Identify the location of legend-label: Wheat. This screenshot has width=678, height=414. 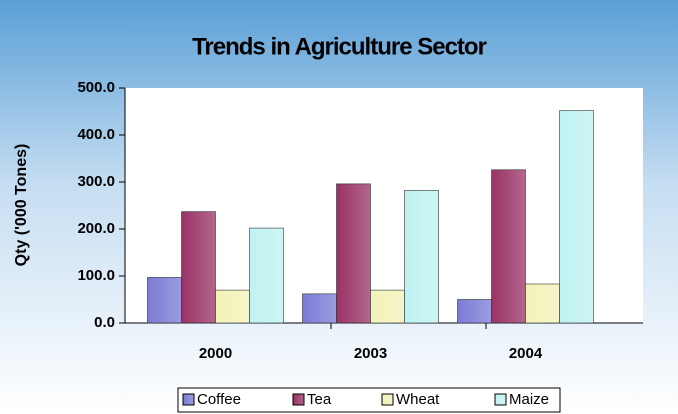
(418, 399).